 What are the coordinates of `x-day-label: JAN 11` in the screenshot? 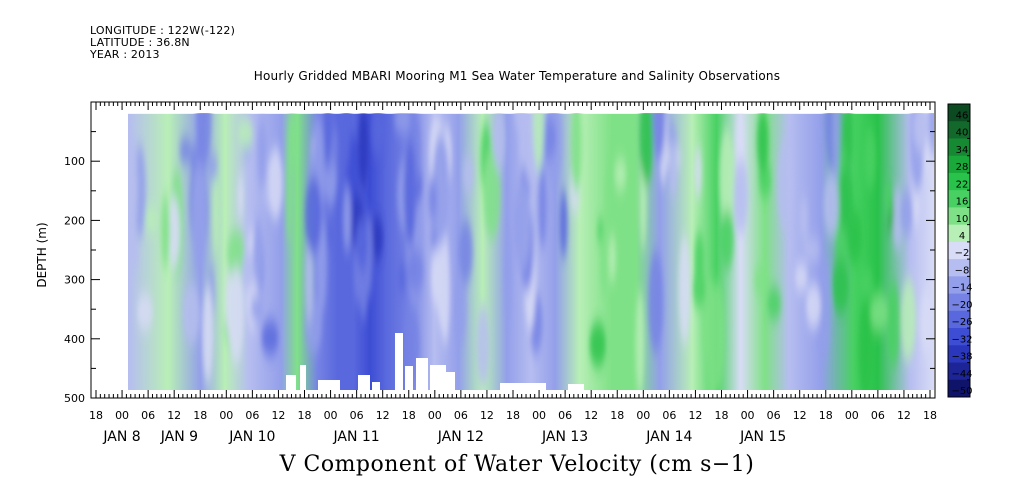 It's located at (356, 437).